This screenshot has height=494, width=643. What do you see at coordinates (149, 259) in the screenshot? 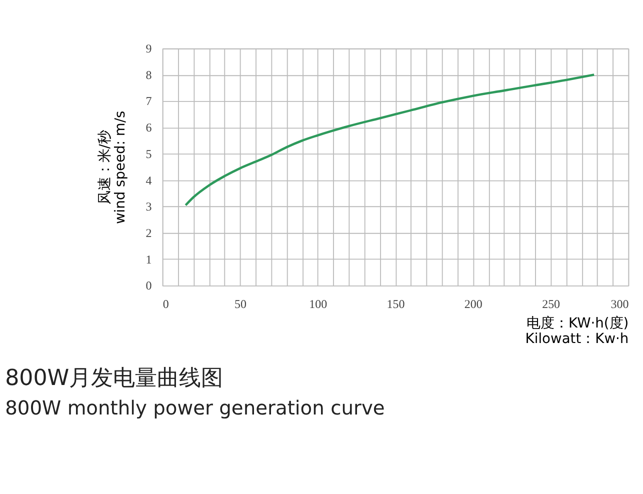
I see `y-tick-label: 1` at bounding box center [149, 259].